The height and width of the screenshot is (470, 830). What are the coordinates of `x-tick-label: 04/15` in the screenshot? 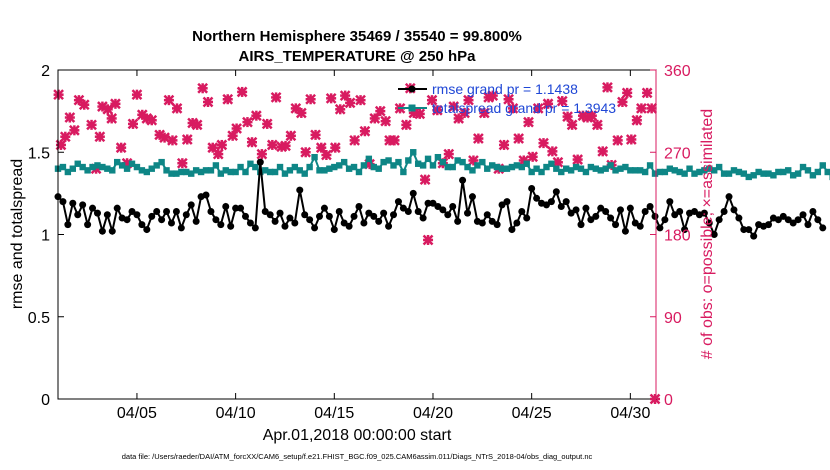 It's located at (334, 413).